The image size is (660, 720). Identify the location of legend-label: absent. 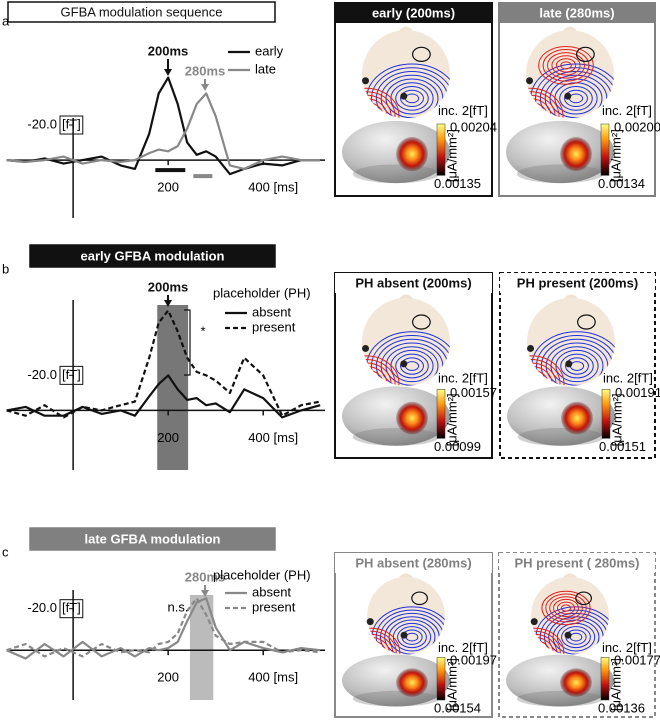
(271, 311).